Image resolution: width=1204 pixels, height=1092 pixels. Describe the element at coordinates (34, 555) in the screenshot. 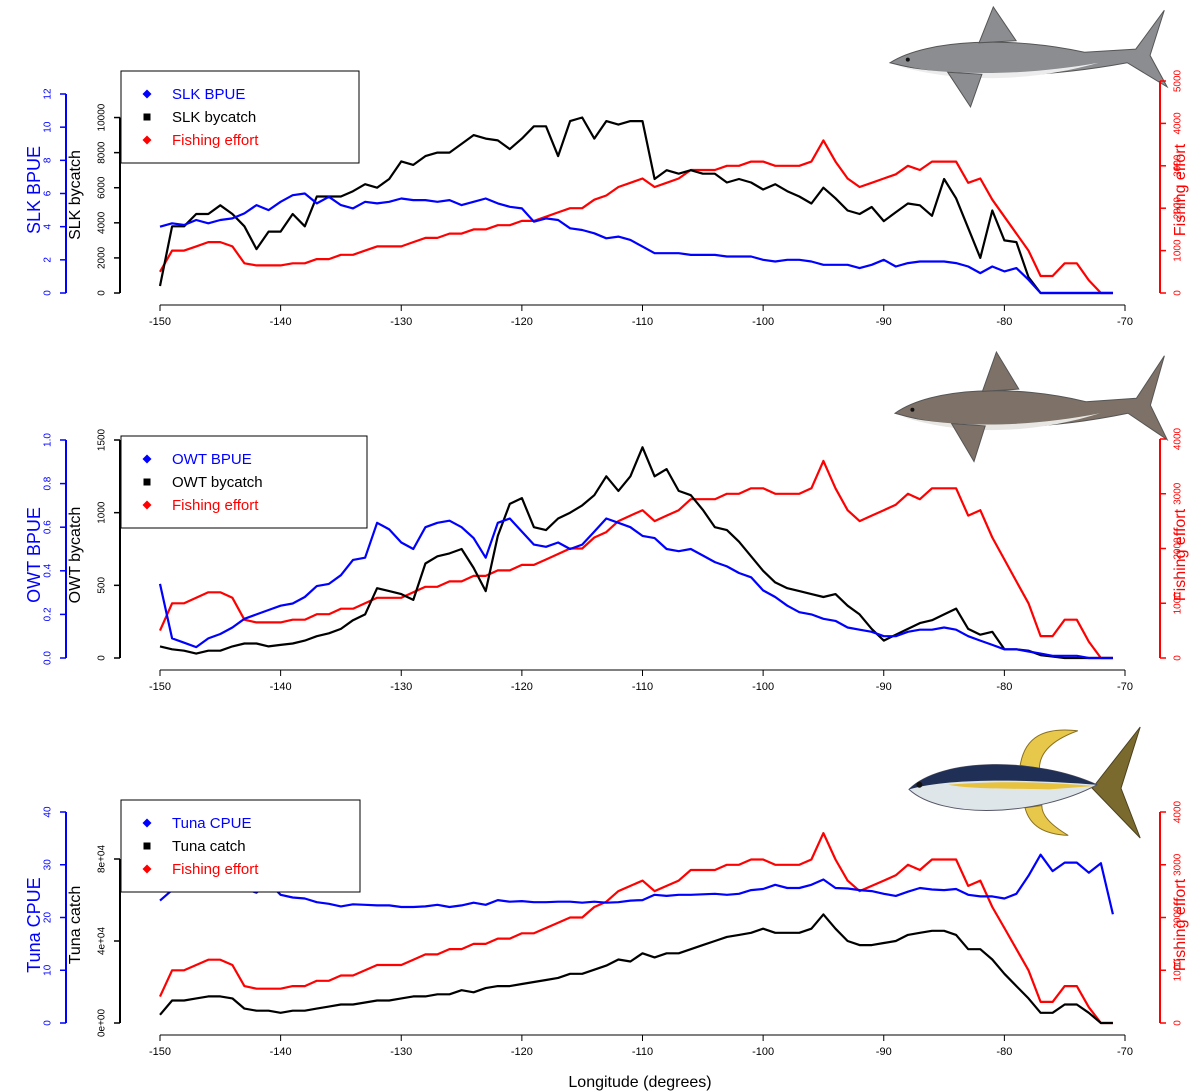

I see `left-axis-title: OWT BPUE` at that location.